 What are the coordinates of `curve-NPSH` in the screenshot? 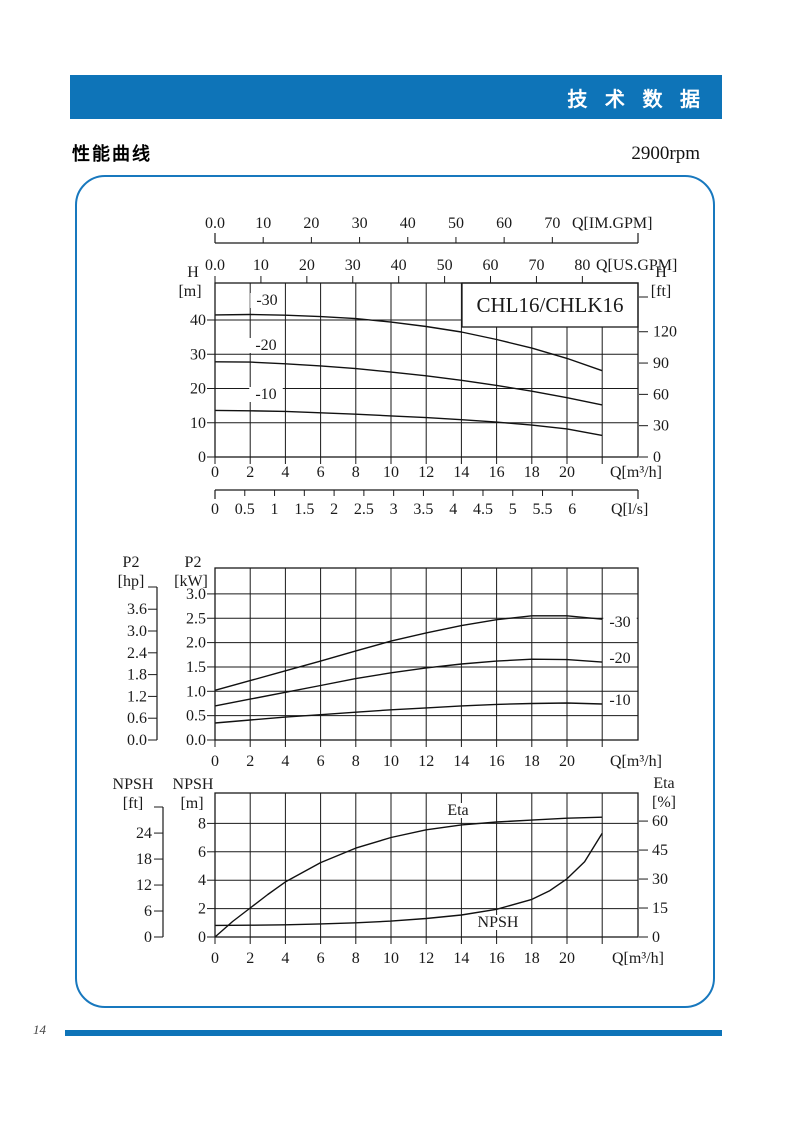 It's located at (408, 879).